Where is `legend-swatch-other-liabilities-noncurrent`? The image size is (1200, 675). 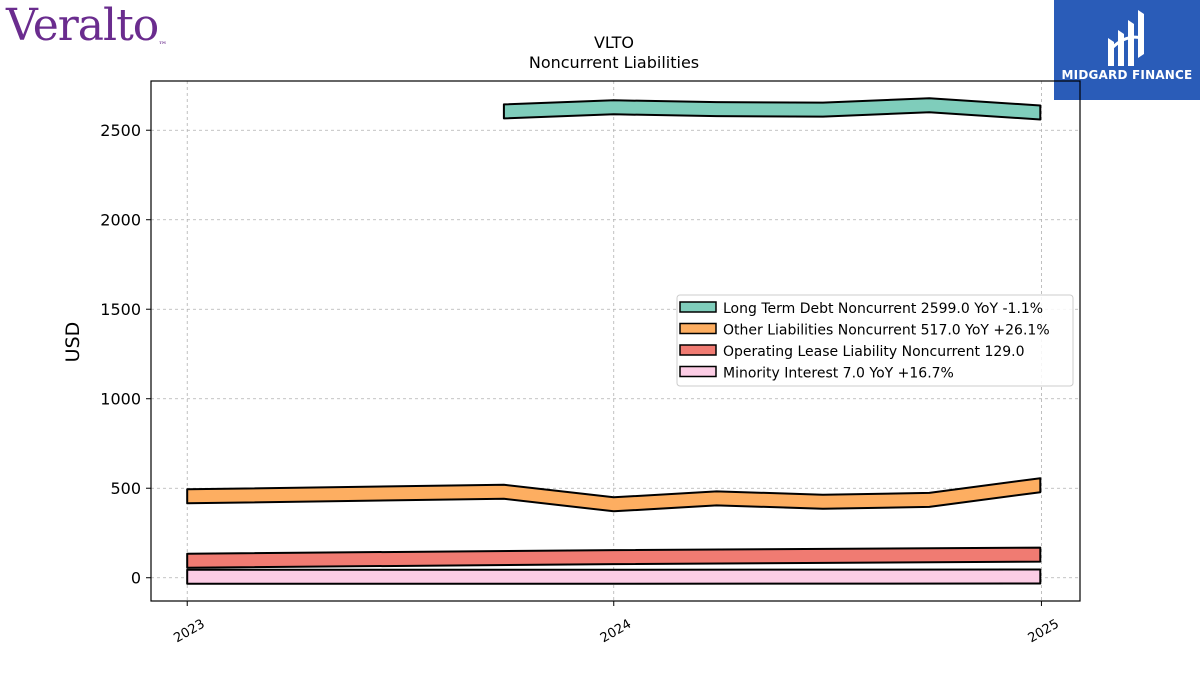
legend-swatch-other-liabilities-noncurrent is located at coordinates (698, 328).